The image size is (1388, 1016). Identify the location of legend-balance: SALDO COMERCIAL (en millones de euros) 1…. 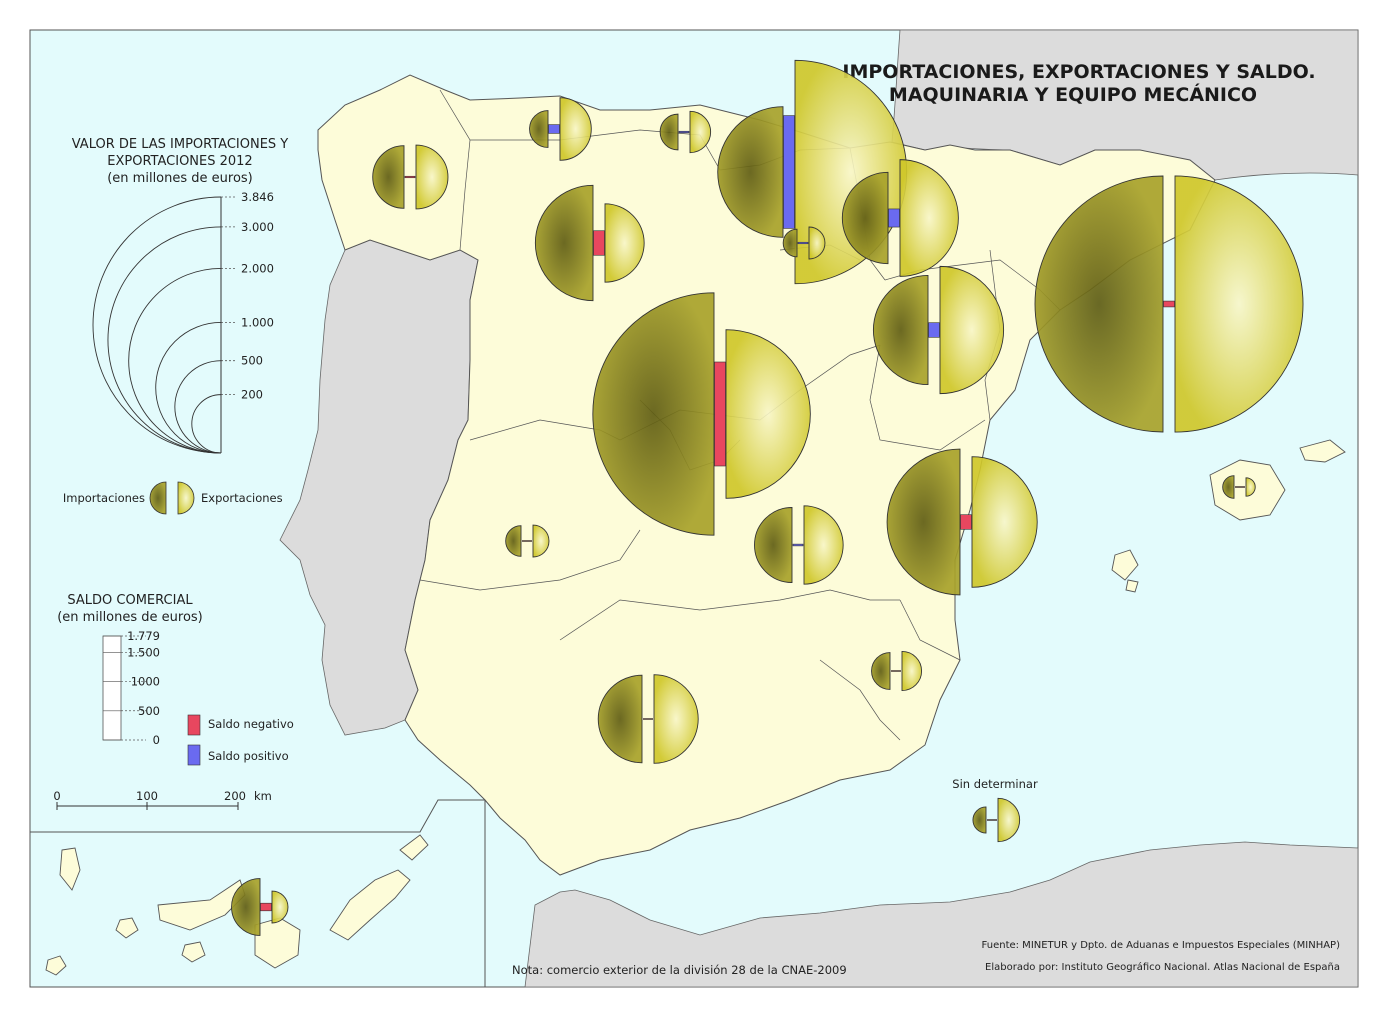
(175, 679).